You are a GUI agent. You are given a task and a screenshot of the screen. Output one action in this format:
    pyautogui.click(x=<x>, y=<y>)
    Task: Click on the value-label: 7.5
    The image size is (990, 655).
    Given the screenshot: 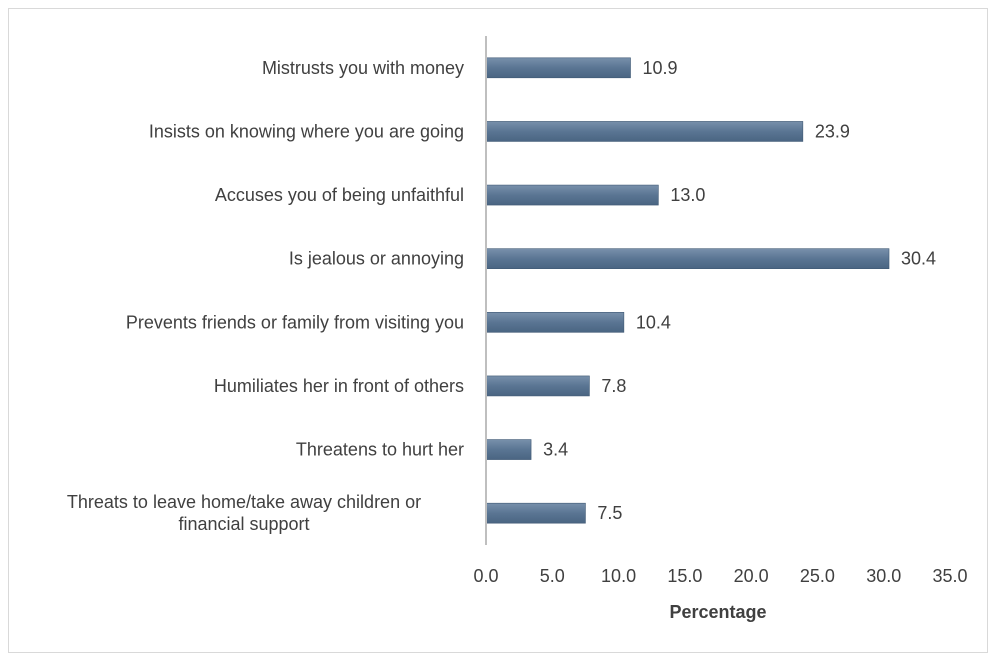 What is the action you would take?
    pyautogui.click(x=609, y=513)
    